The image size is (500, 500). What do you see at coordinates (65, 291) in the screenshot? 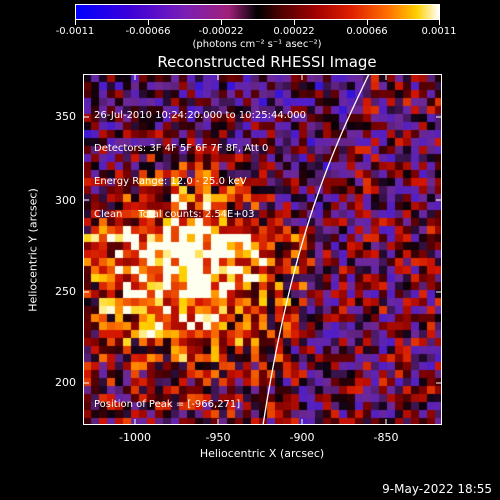
I see `y-tick-label: 250` at bounding box center [65, 291].